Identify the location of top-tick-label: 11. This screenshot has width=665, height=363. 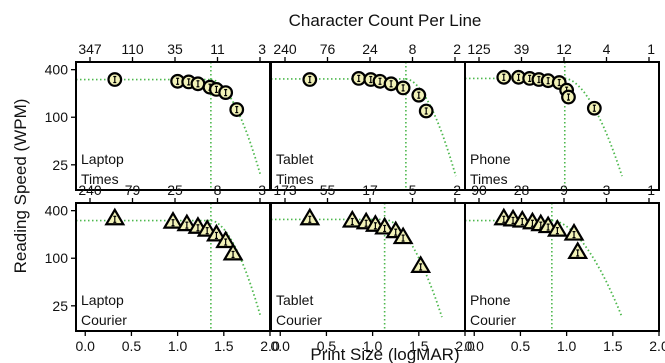
(217, 49).